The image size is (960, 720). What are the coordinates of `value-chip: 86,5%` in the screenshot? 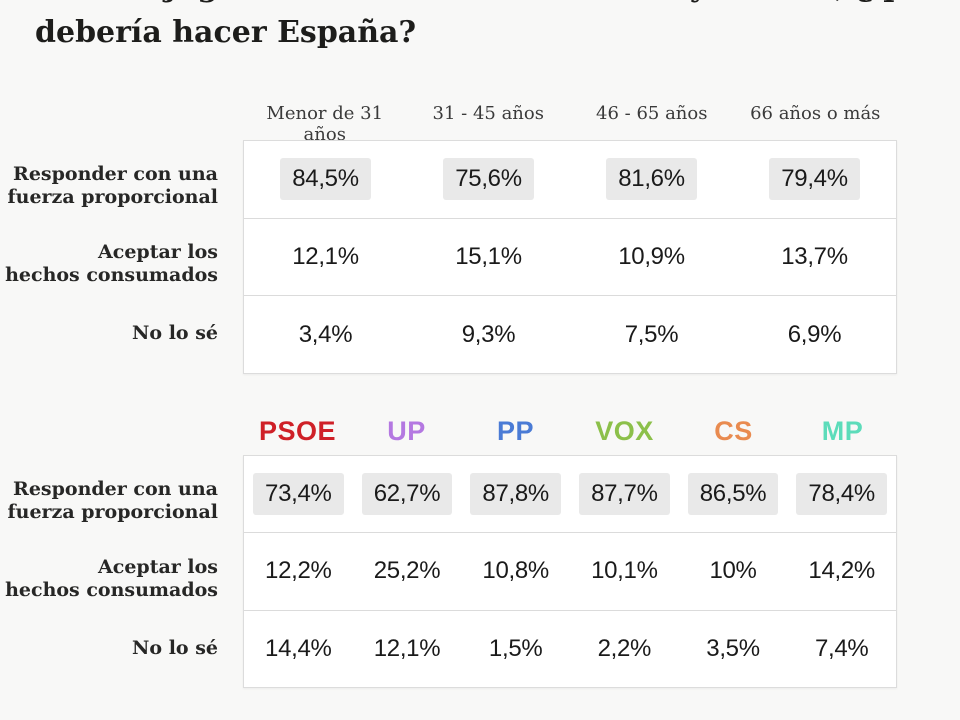 It's located at (733, 494).